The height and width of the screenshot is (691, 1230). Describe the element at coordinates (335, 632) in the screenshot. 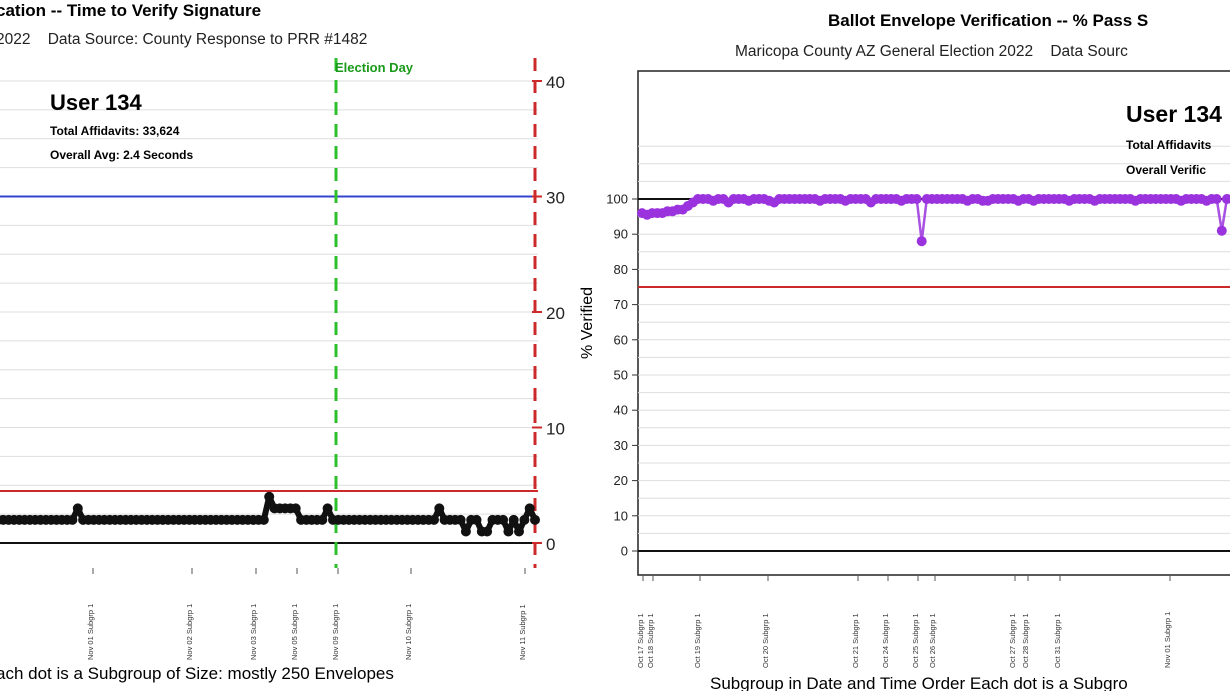

I see `left-x-tick-label: Nov 09 Subgrp 1` at that location.